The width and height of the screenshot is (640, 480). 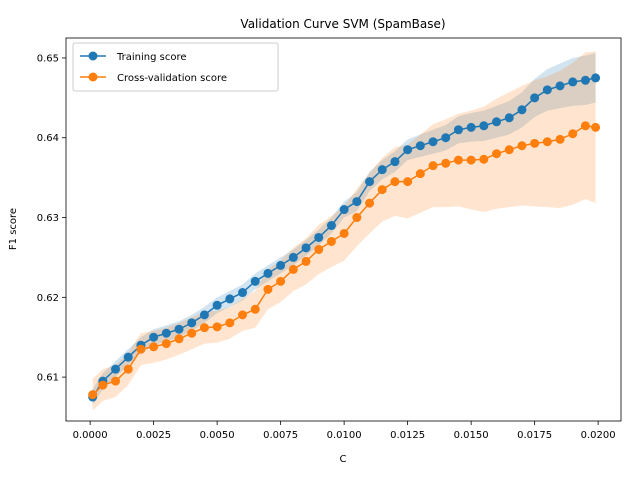 I want to click on y-tick-label: 0.63, so click(x=48, y=218).